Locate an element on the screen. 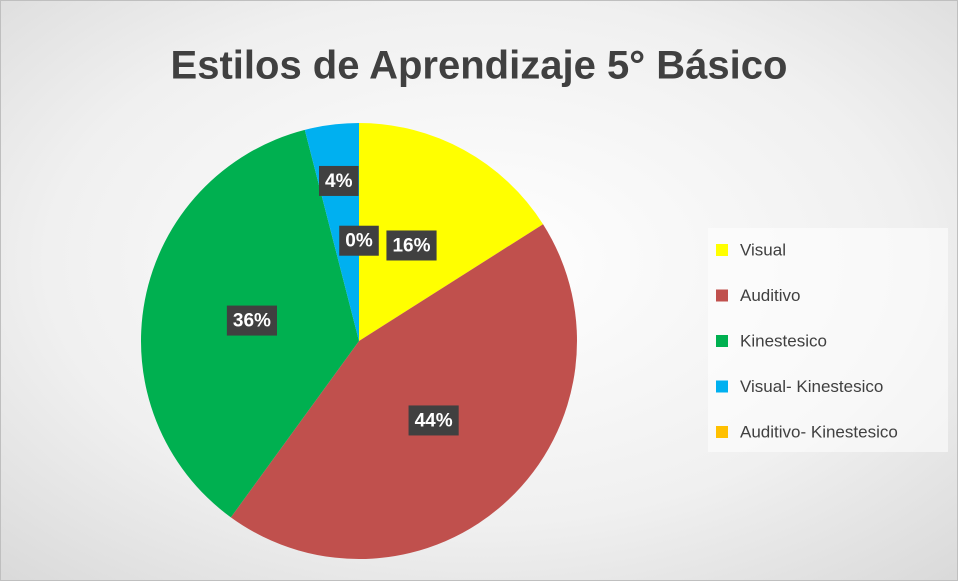 This screenshot has height=581, width=958. data-label: 4% is located at coordinates (339, 181).